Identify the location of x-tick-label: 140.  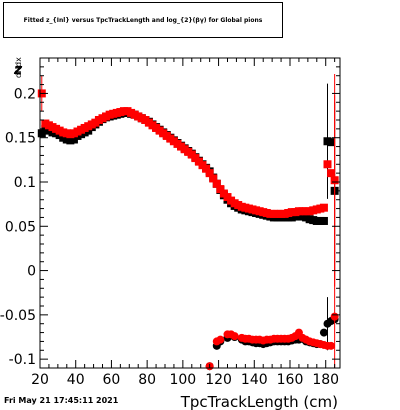
(254, 380).